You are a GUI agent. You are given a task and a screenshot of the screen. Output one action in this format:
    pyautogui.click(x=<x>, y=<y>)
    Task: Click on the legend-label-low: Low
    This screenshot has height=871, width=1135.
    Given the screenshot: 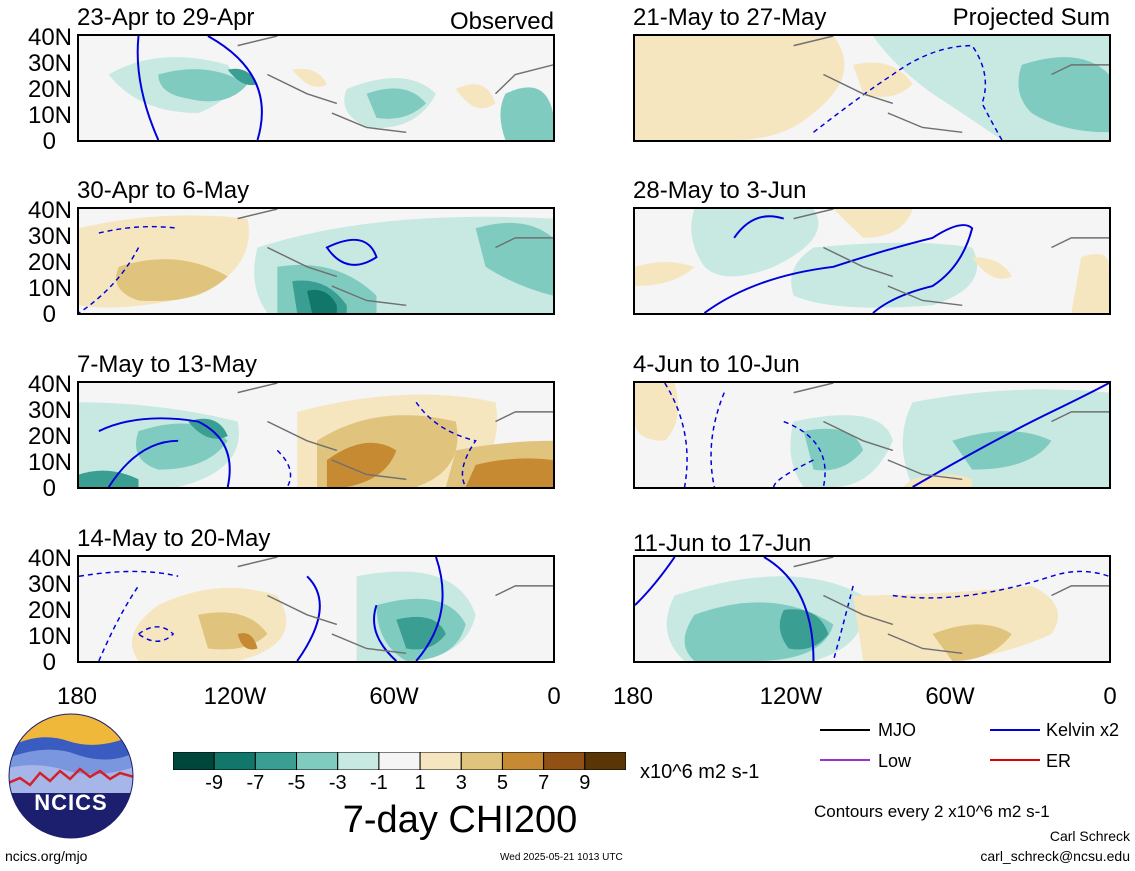 What is the action you would take?
    pyautogui.click(x=895, y=761)
    